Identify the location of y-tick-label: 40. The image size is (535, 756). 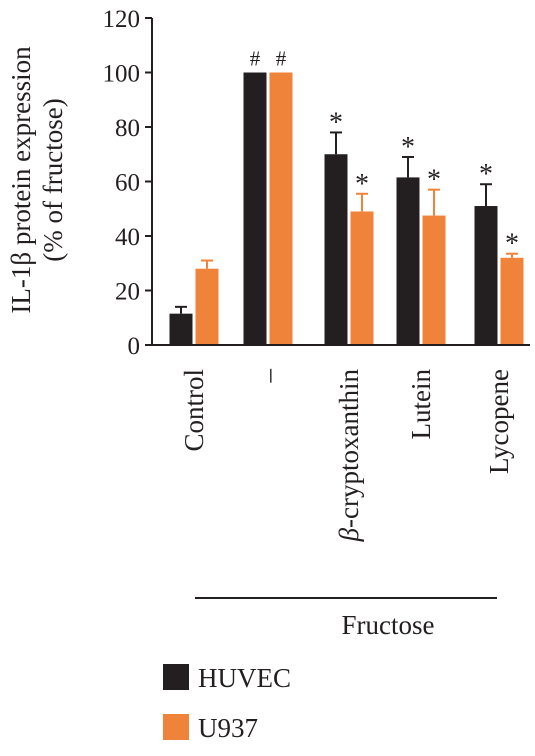
(127, 237).